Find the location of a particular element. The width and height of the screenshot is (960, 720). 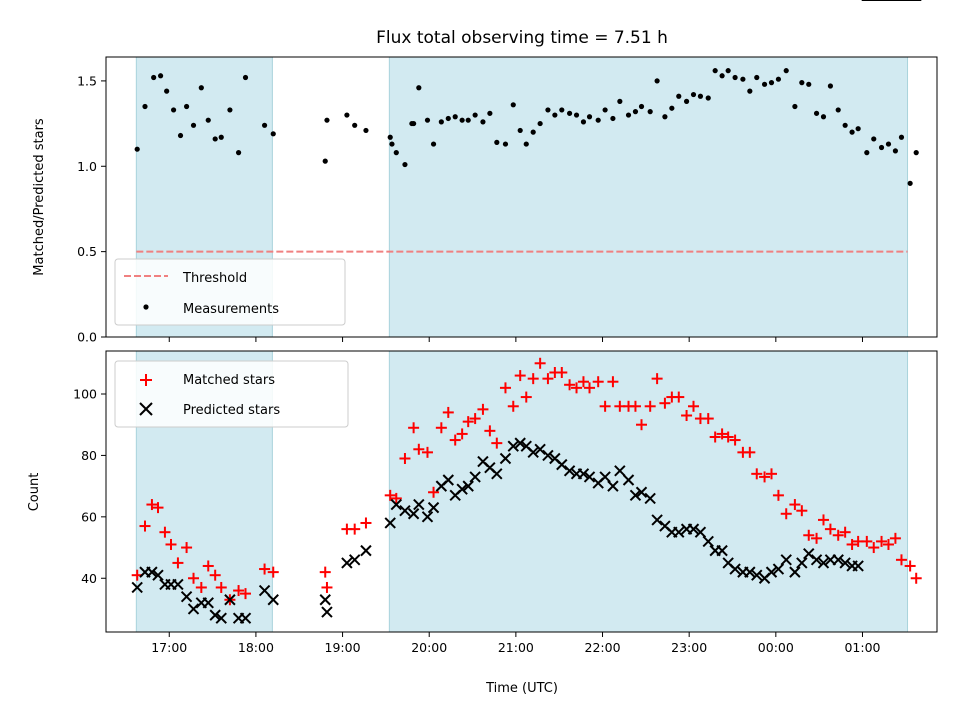

x-tick-label: 01:00 is located at coordinates (862, 647).